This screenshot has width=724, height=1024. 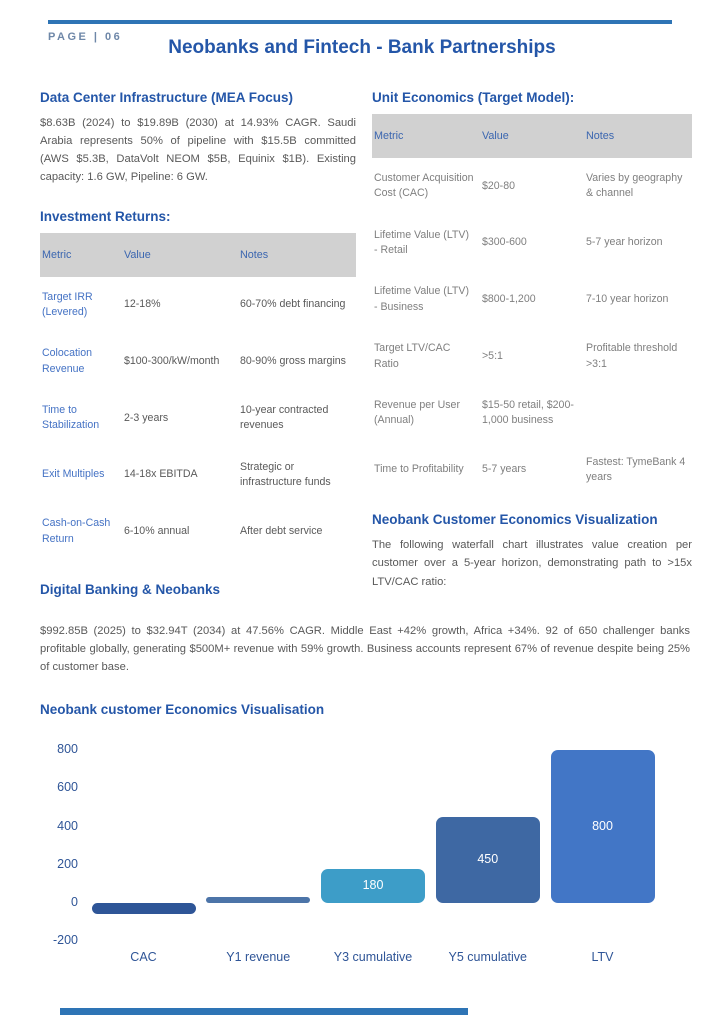 I want to click on heading-unit-economics: Unit Economics (Target Model):, so click(x=473, y=97).